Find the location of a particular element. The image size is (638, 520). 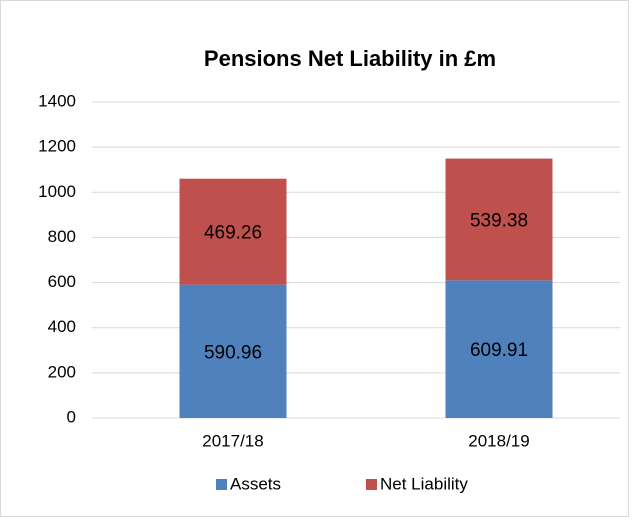

data-label: 539.38 is located at coordinates (499, 220).